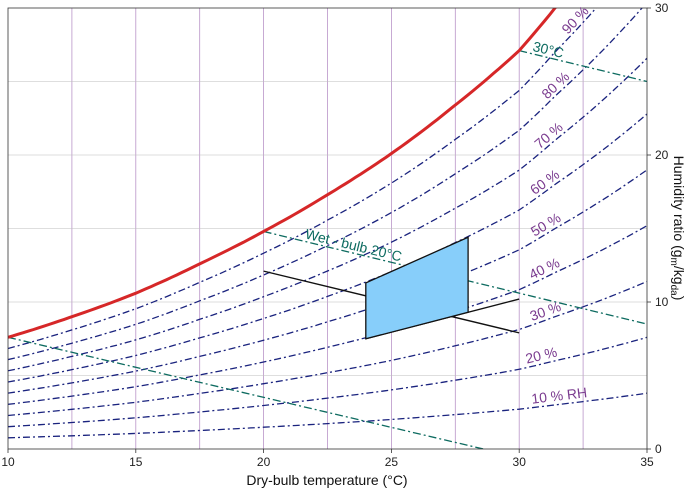 The image size is (700, 500). What do you see at coordinates (662, 8) in the screenshot?
I see `y-tick-label: 30` at bounding box center [662, 8].